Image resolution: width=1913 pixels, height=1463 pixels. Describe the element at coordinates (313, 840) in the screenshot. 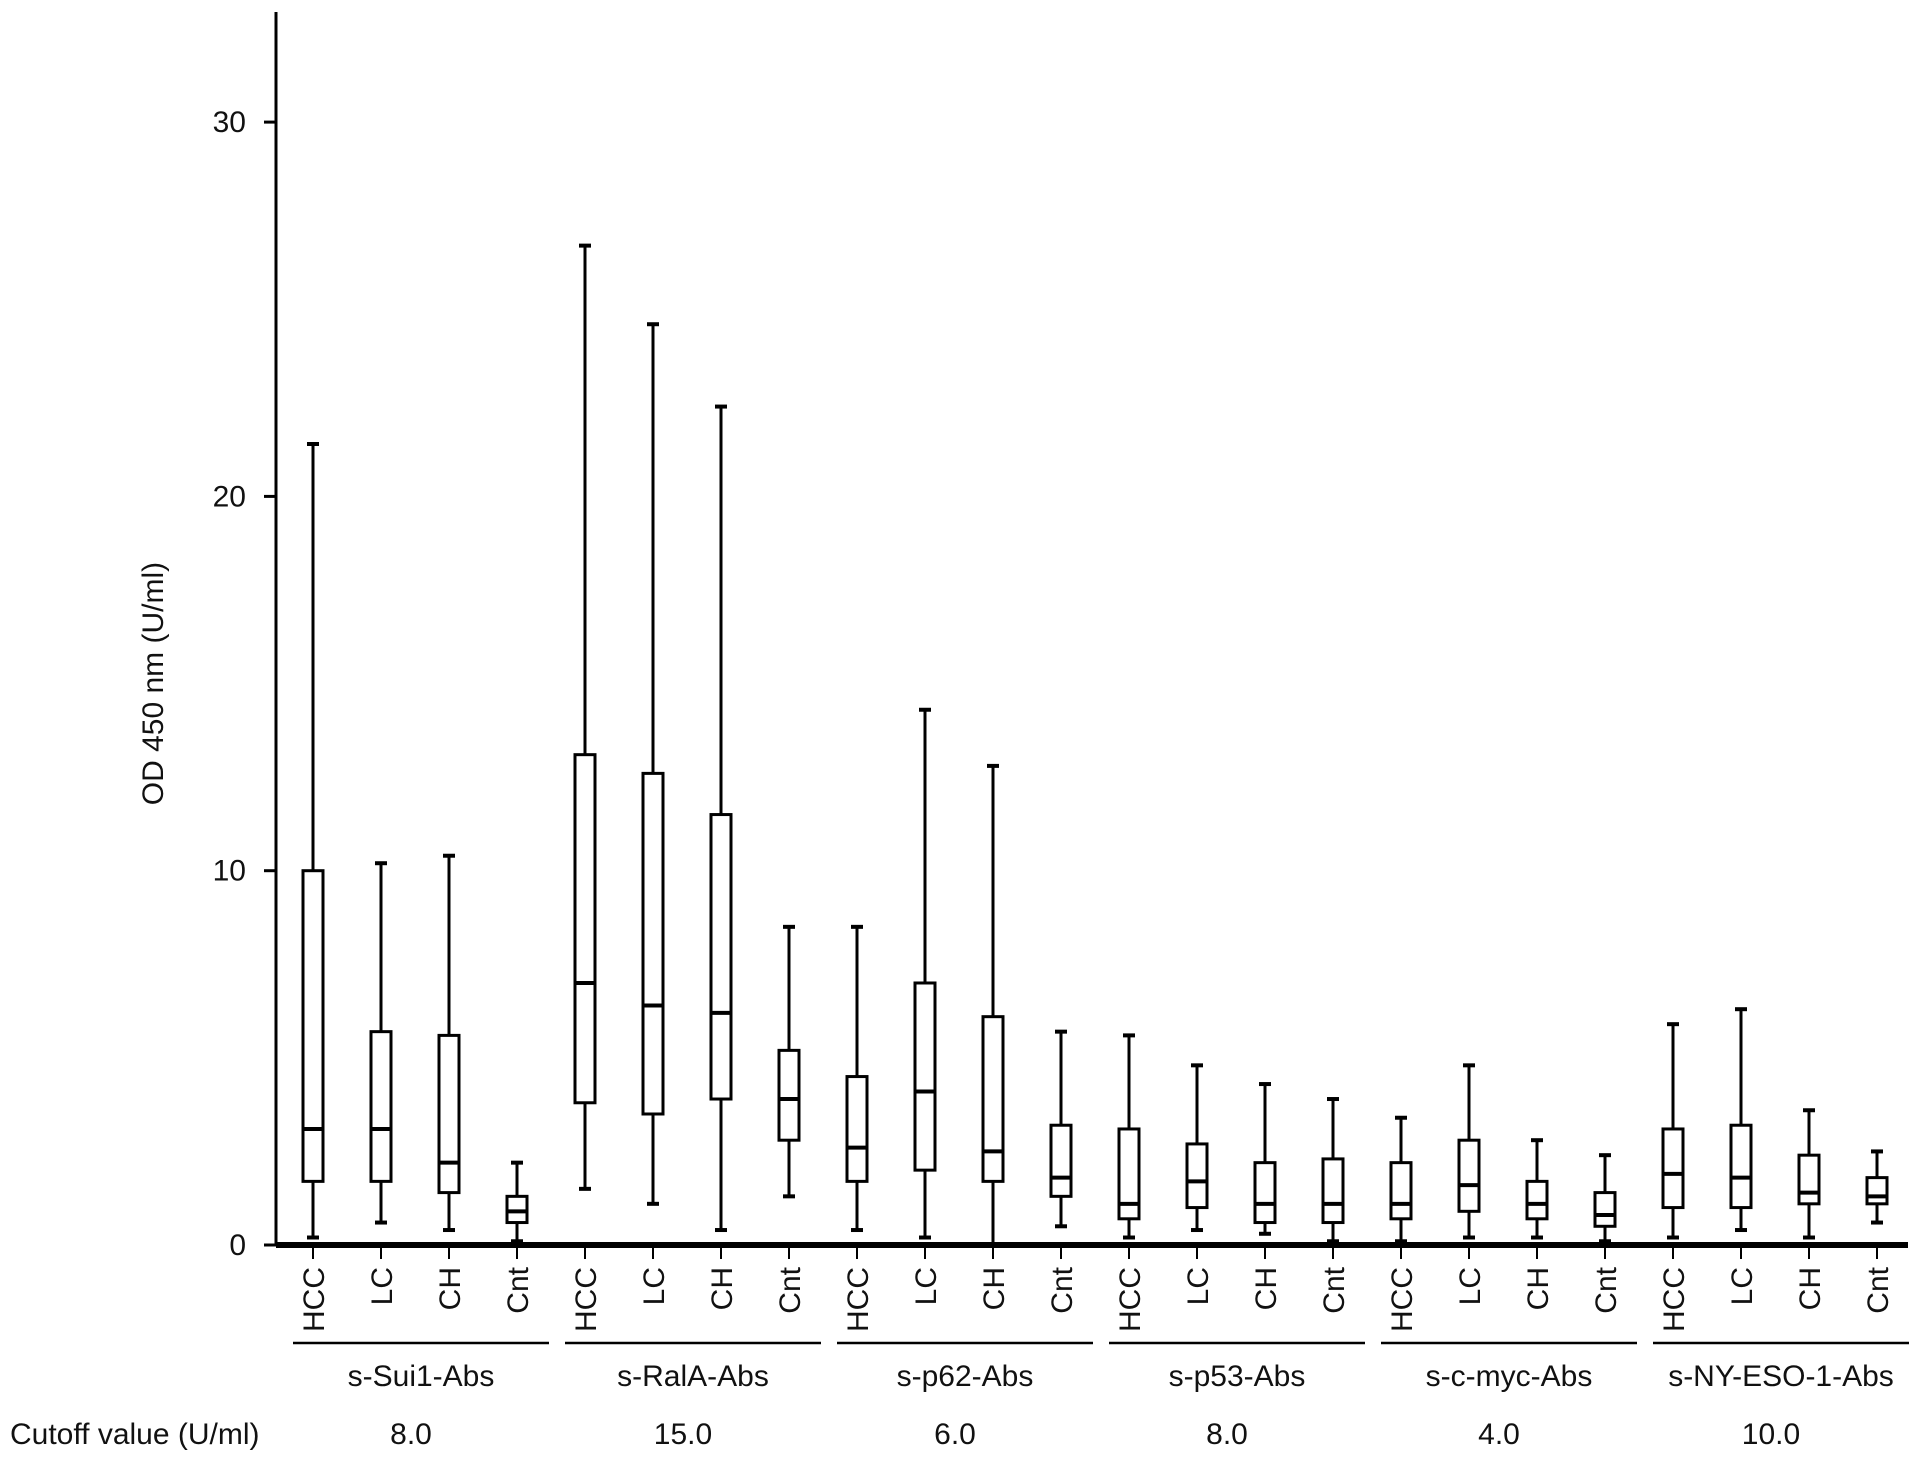

I see `box-s-Sui1-Abs-HCC` at that location.